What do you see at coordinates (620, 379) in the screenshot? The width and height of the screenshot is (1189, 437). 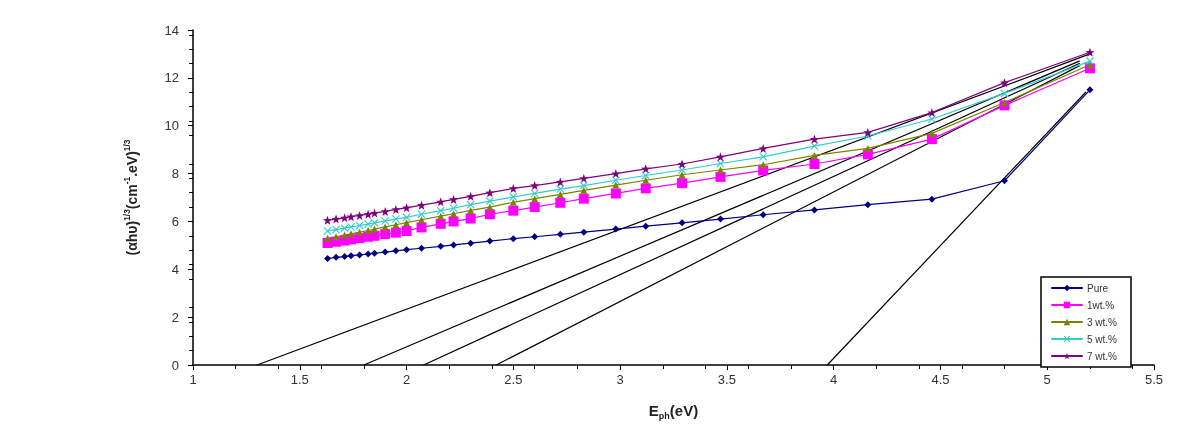 I see `x-tick-label: 3` at bounding box center [620, 379].